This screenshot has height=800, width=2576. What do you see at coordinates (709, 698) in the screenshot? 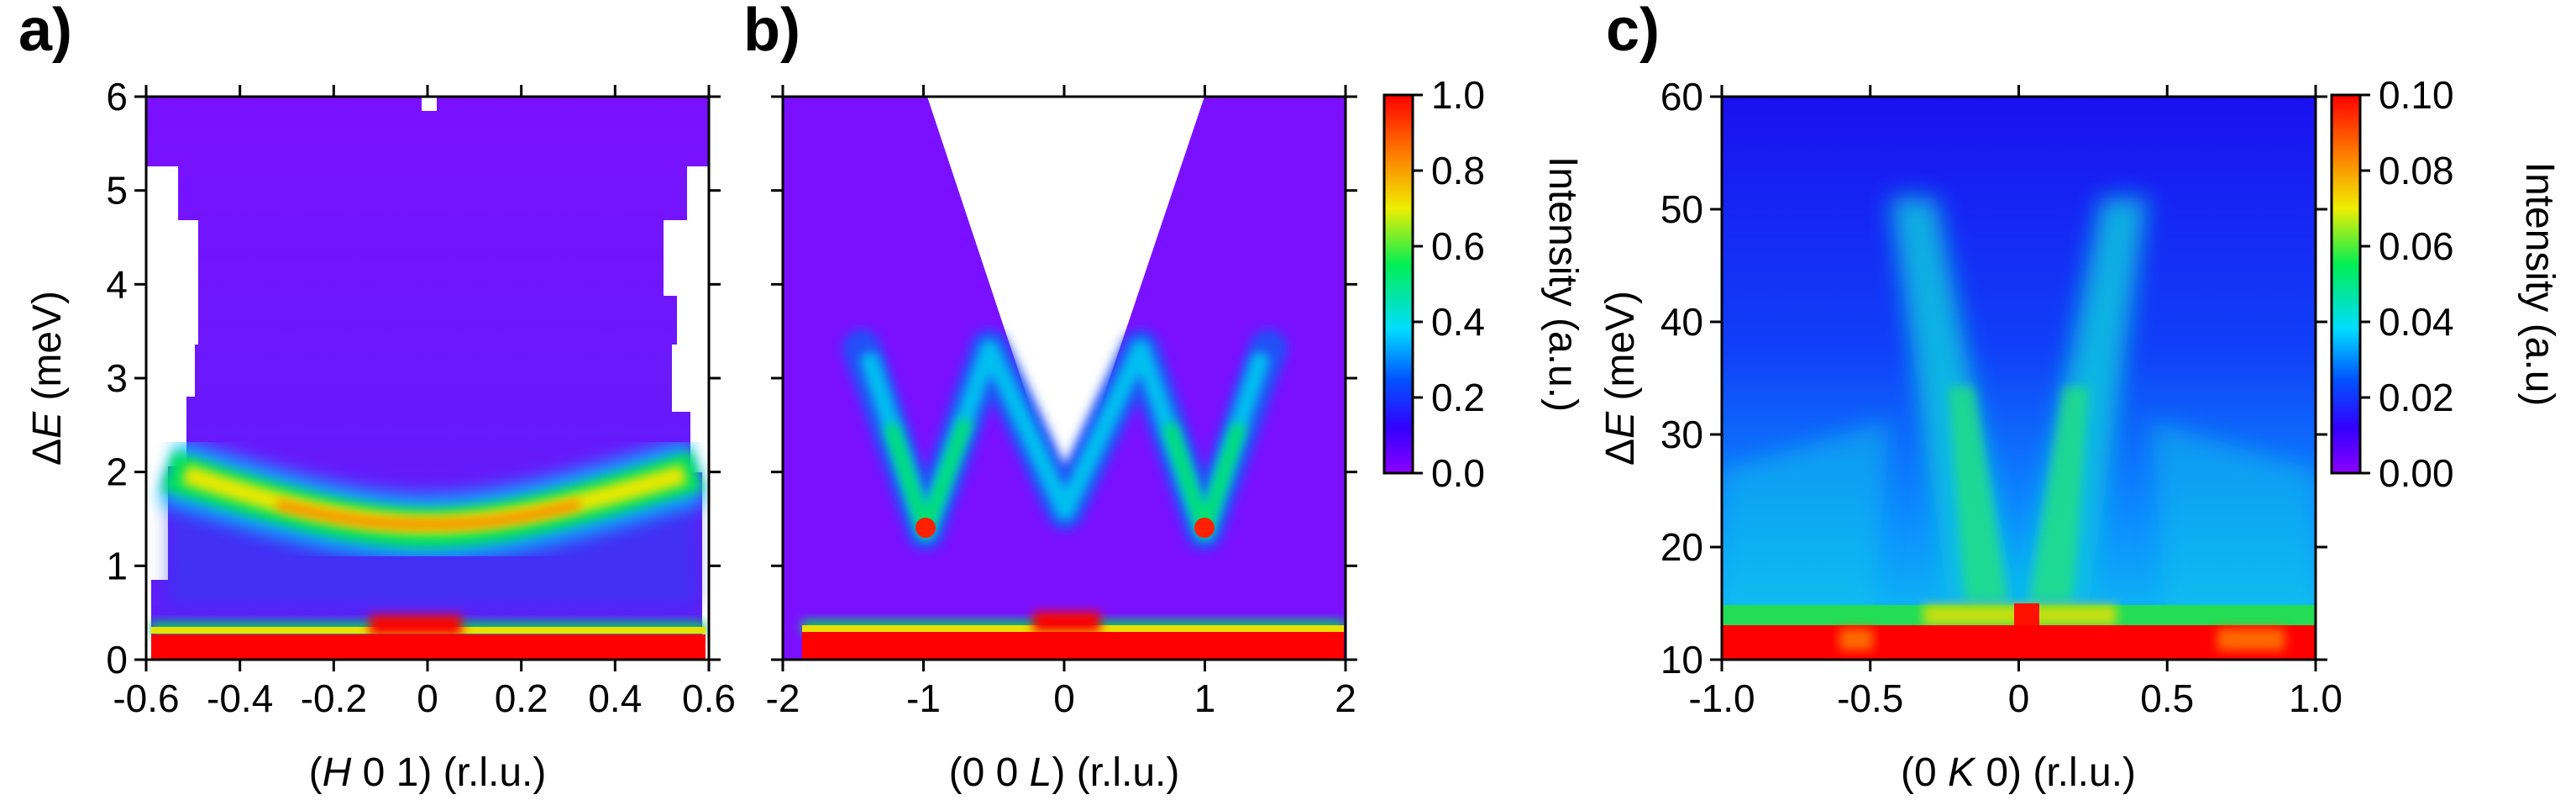
I see `x-tick-label: 0.6` at bounding box center [709, 698].